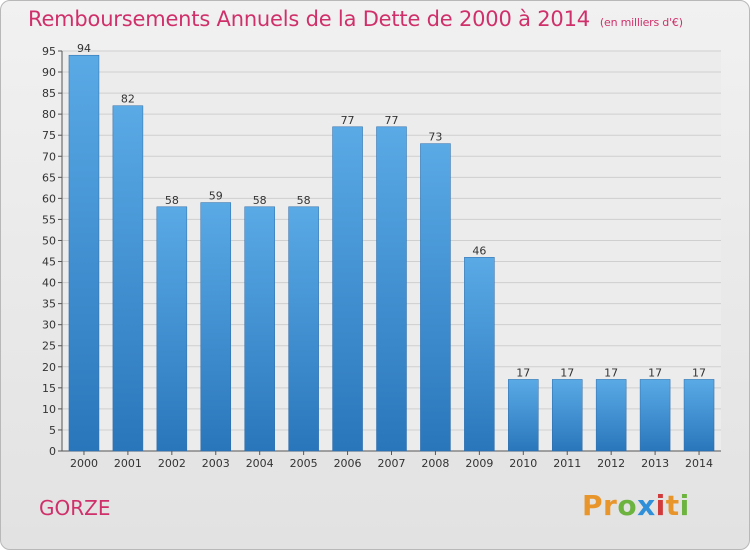 This screenshot has width=750, height=550. Describe the element at coordinates (304, 463) in the screenshot. I see `x-tick-label: 2005` at that location.